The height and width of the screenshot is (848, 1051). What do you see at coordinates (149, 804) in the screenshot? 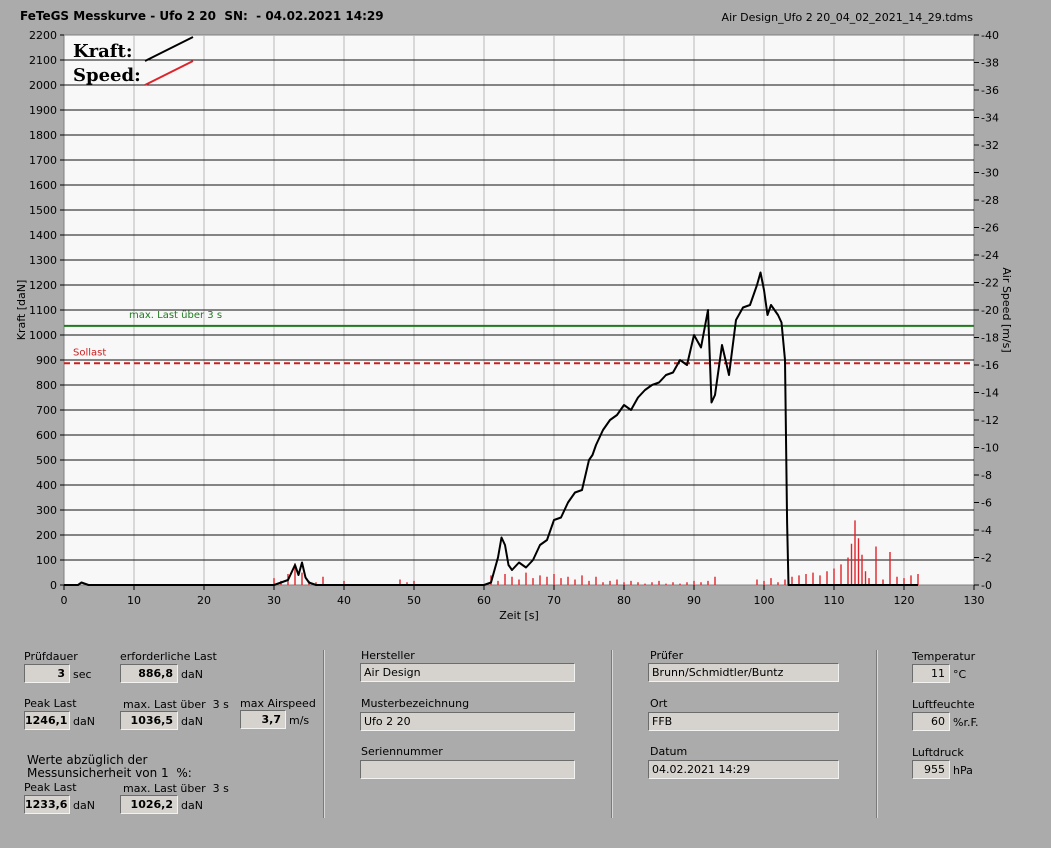
I see `max-last-corrected-value: 1026,2` at bounding box center [149, 804].